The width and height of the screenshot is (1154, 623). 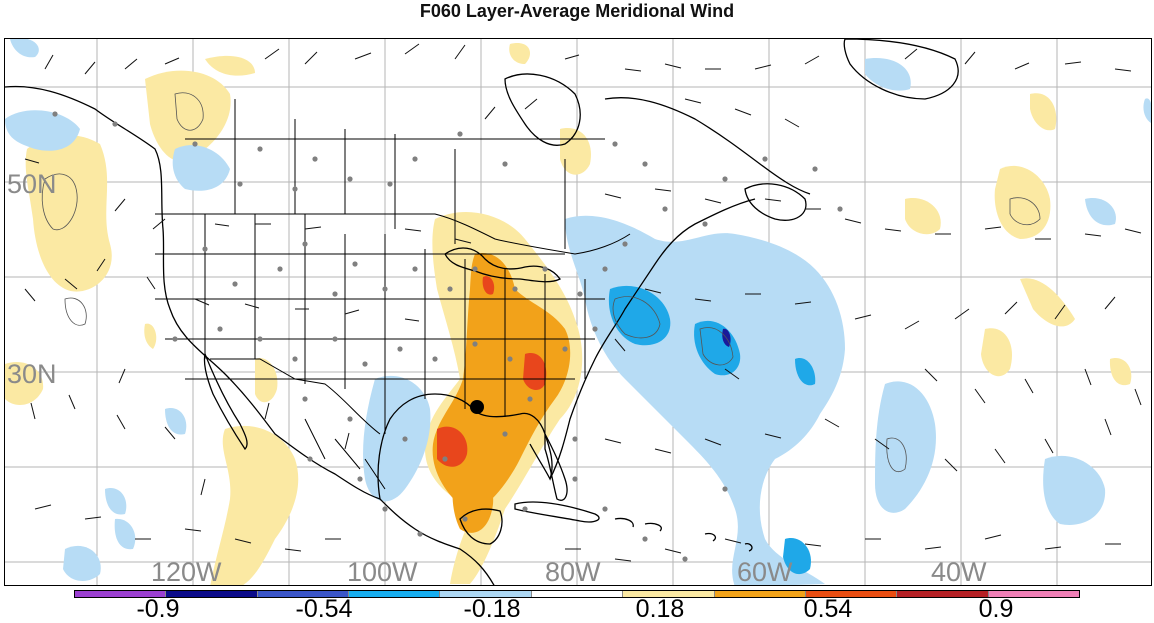 I want to click on lon-label-60w: 60W, so click(x=765, y=571).